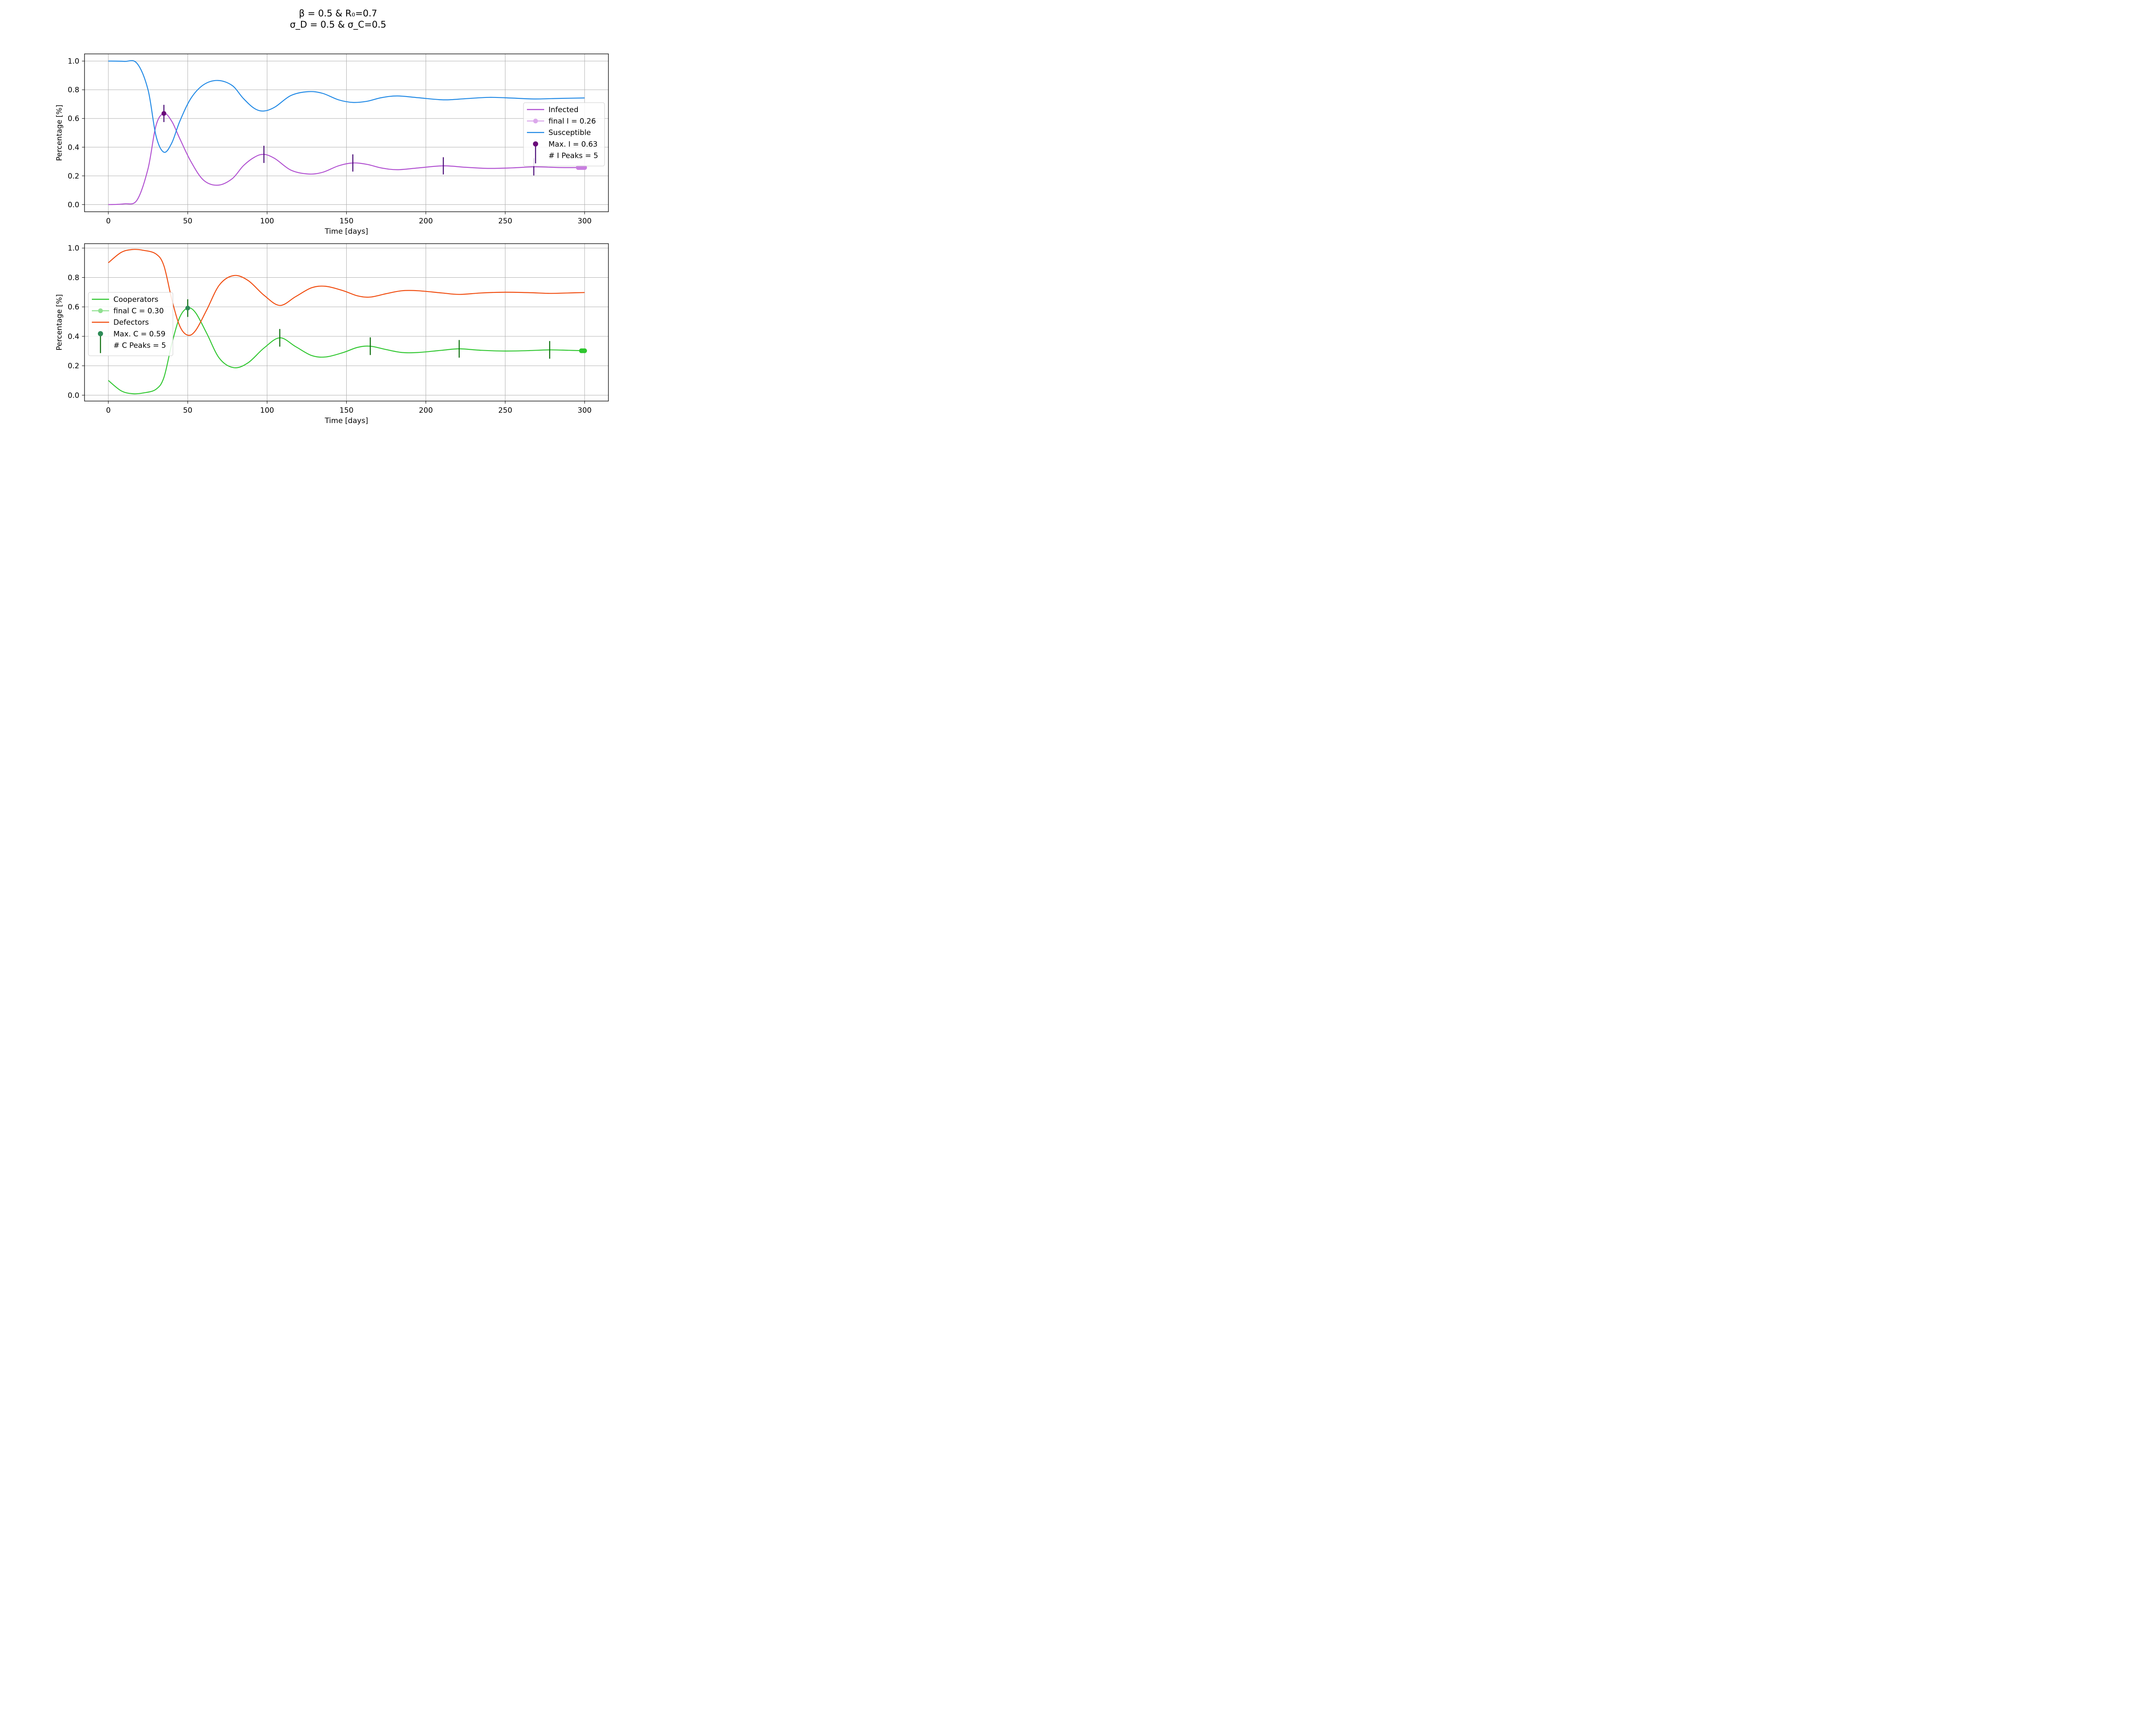 This screenshot has height=1725, width=2156. Describe the element at coordinates (573, 156) in the screenshot. I see `legend-label: # I Peaks = 5` at that location.